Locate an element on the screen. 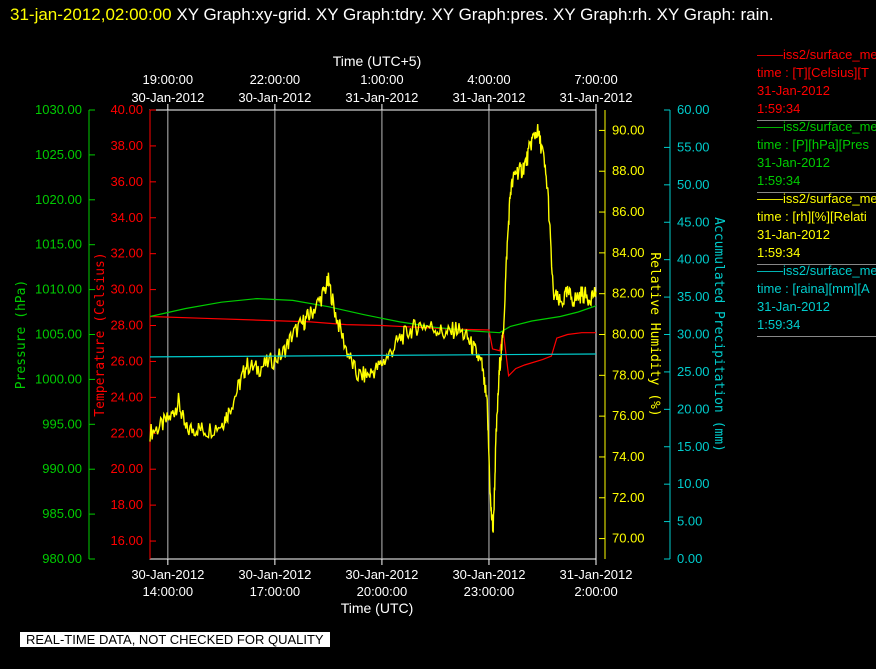  legend-vars: time : [T][Celsius][T is located at coordinates (813, 72).